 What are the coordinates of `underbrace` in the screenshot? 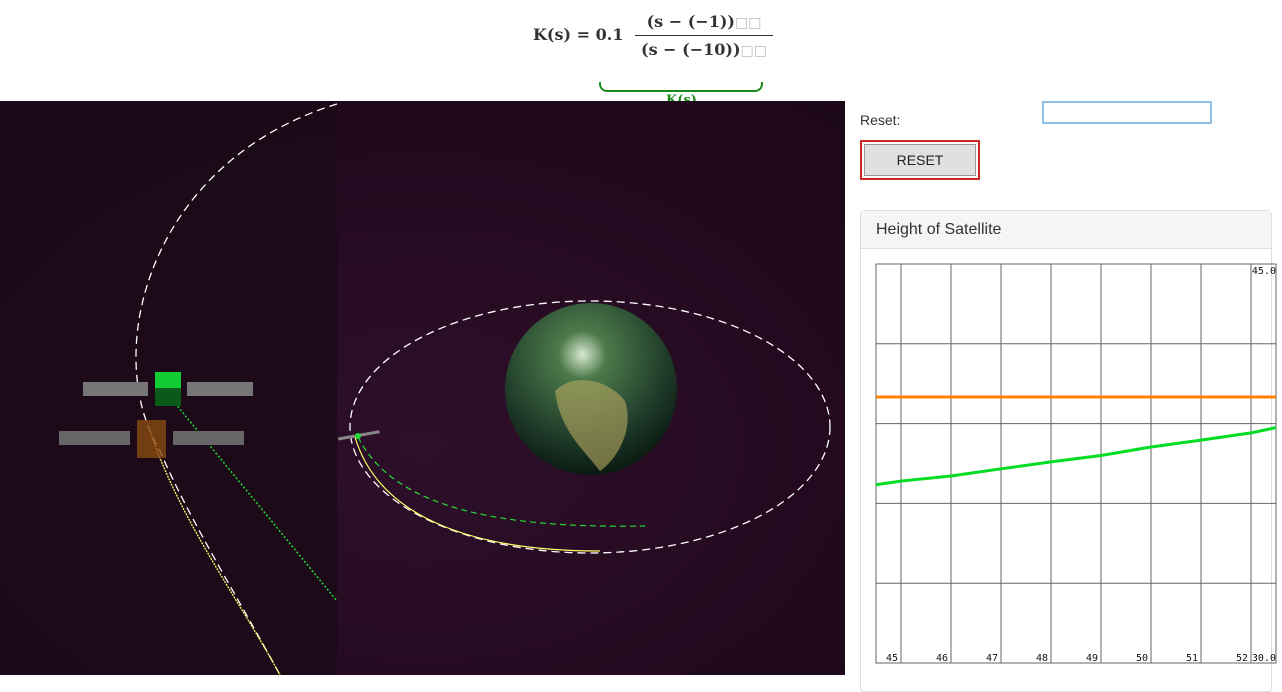 It's located at (681, 87).